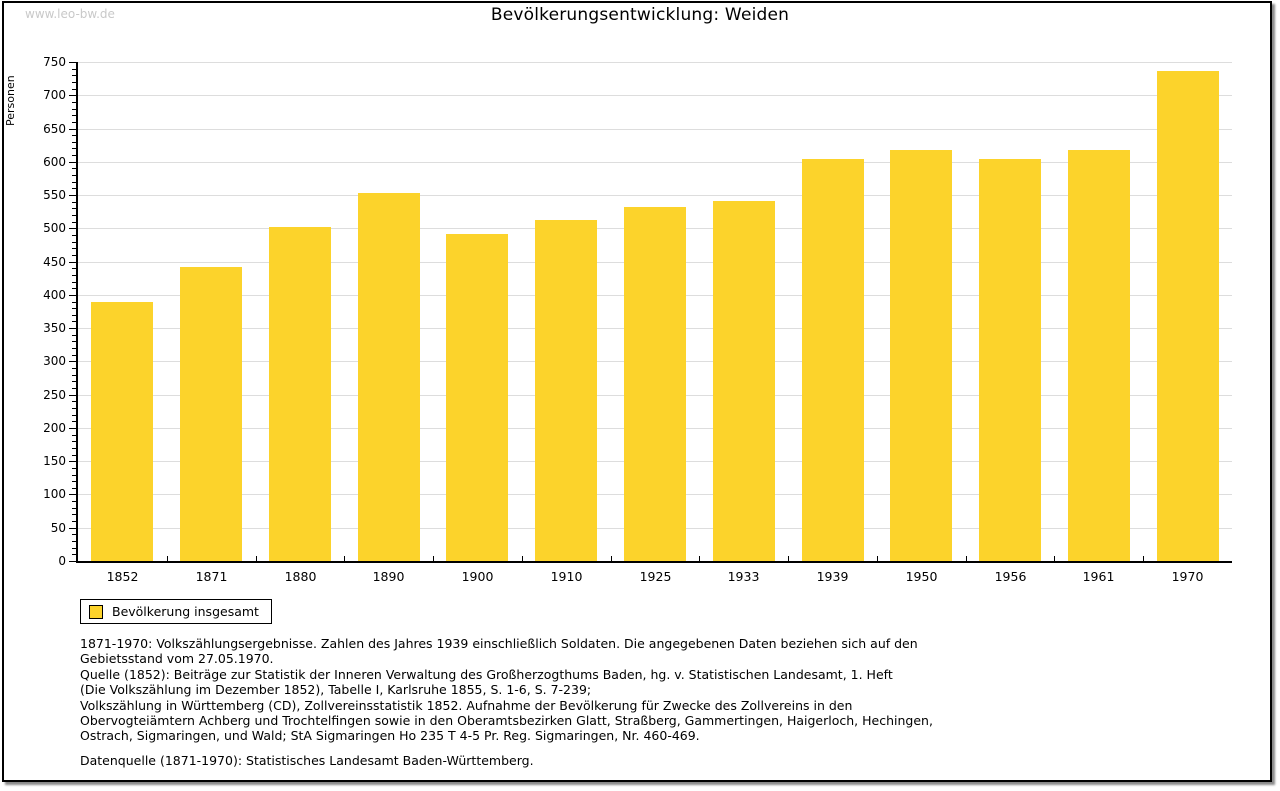  I want to click on bar-1933, so click(744, 381).